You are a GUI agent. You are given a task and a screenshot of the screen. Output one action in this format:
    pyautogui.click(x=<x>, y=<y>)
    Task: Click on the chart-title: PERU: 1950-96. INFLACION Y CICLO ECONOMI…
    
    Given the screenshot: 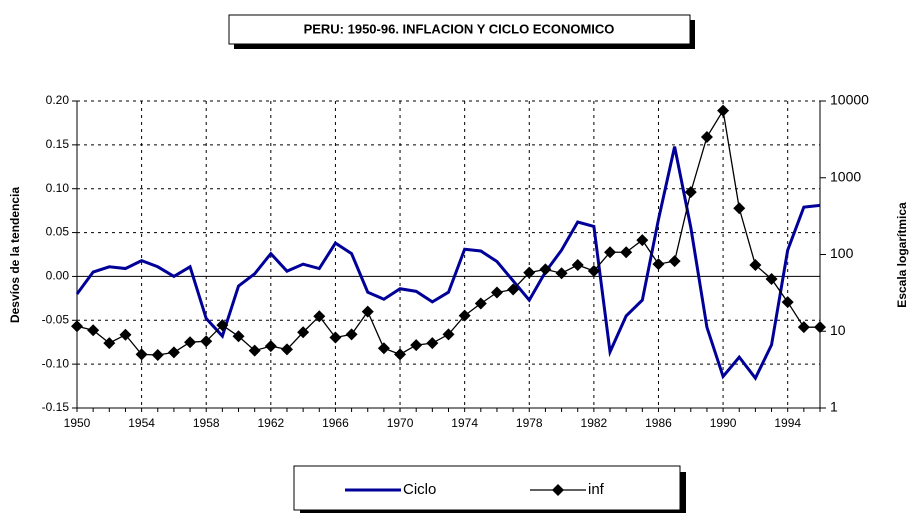 What is the action you would take?
    pyautogui.click(x=459, y=28)
    